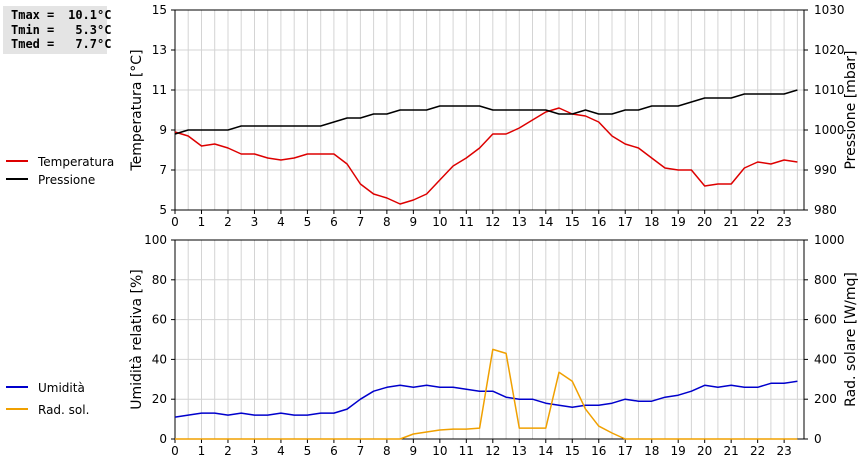 The height and width of the screenshot is (460, 860). Describe the element at coordinates (486, 394) in the screenshot. I see `series-line-rad-sol` at that location.